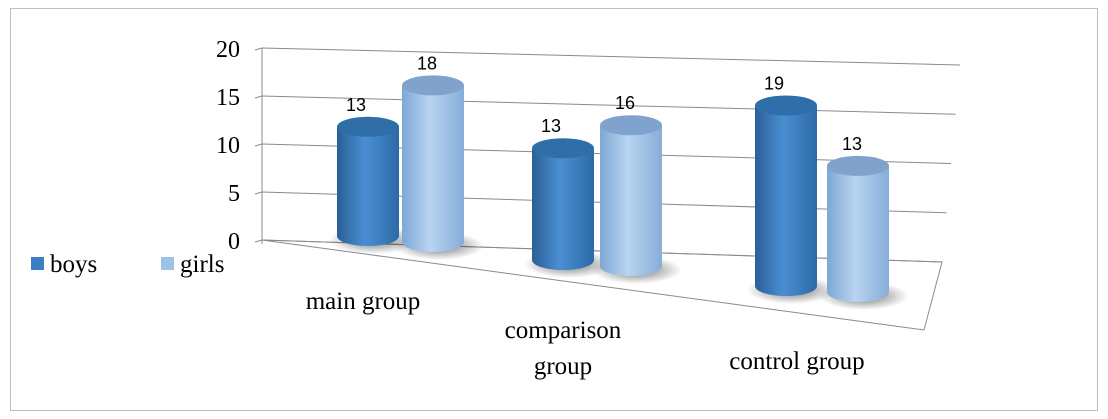  I want to click on data-label: 16, so click(625, 103).